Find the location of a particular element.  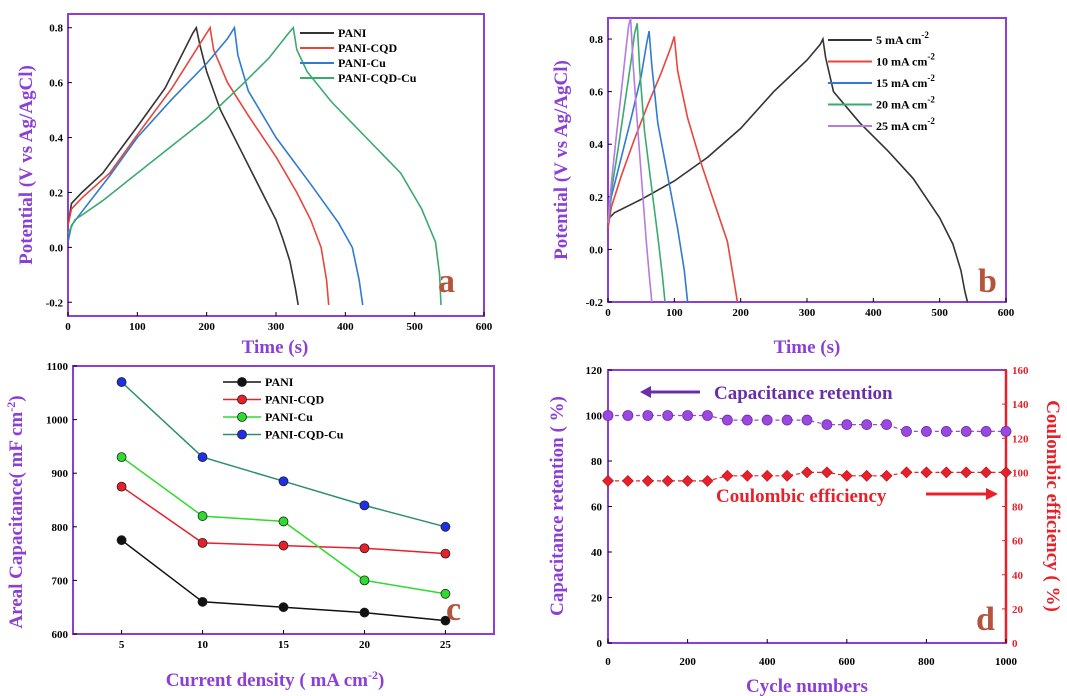

x-tick-label: 10 is located at coordinates (203, 645).